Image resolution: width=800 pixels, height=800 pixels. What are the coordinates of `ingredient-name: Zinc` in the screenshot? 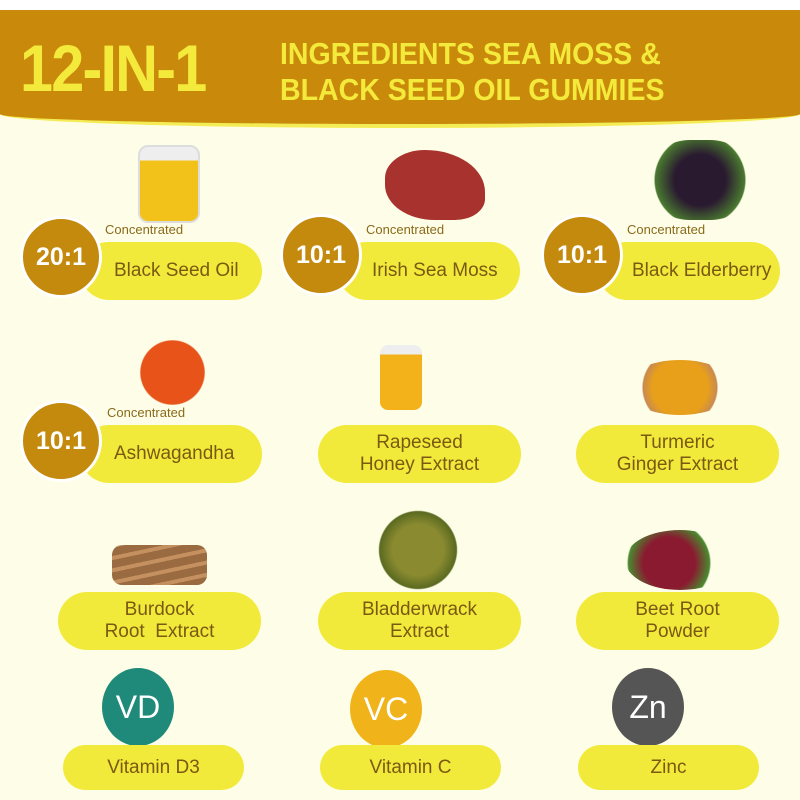 It's located at (668, 767).